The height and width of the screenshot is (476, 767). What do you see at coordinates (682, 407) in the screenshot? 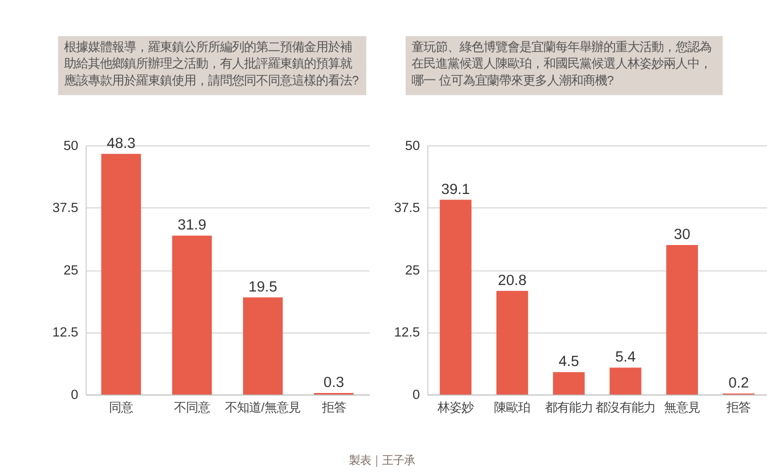
I see `x-tick-label: 無意見` at bounding box center [682, 407].